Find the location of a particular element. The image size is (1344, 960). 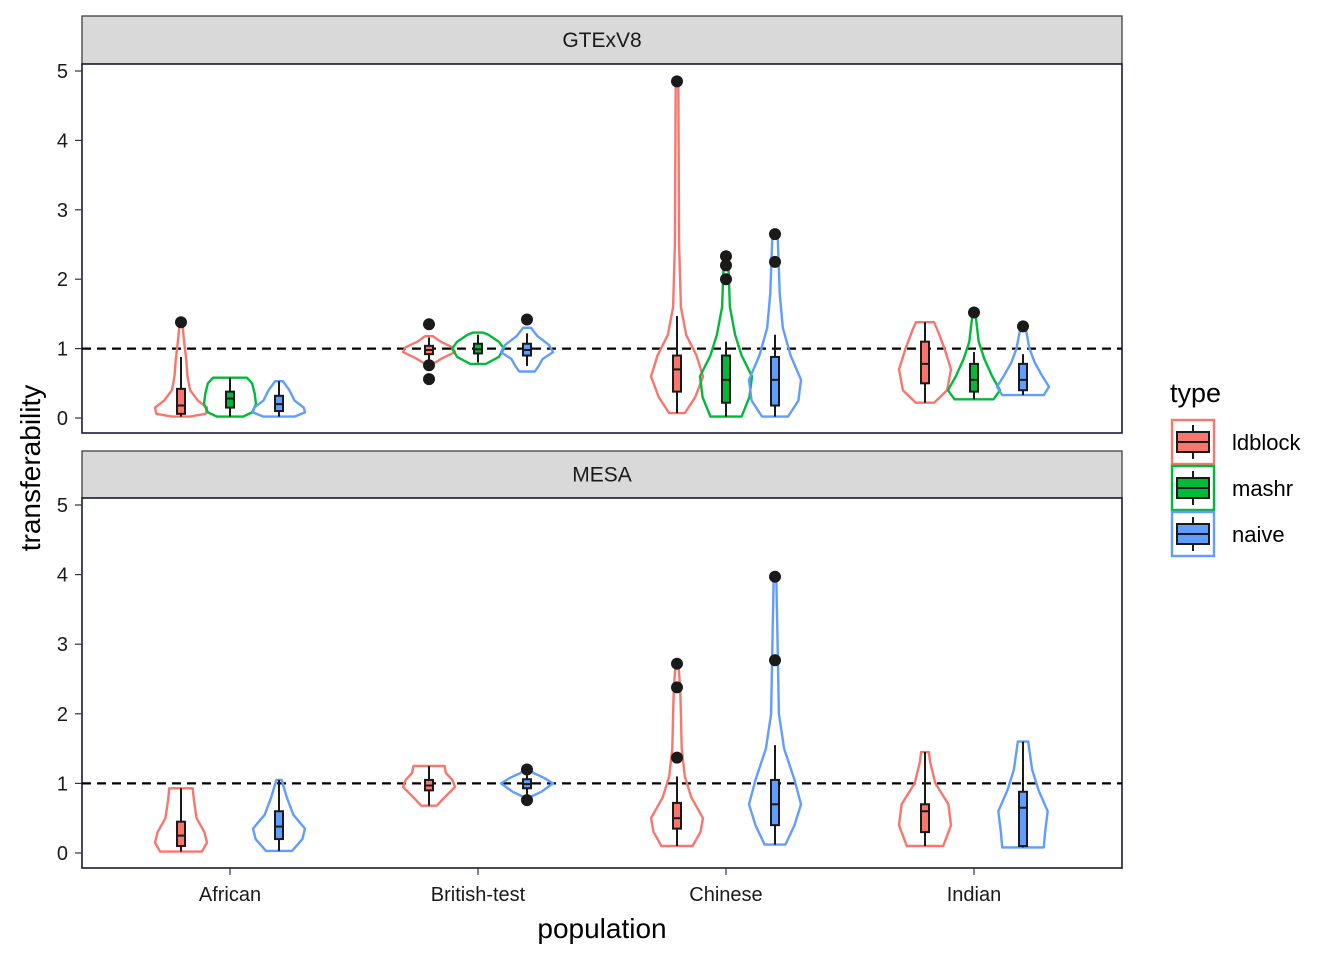

x-tick-label: Indian is located at coordinates (974, 895).